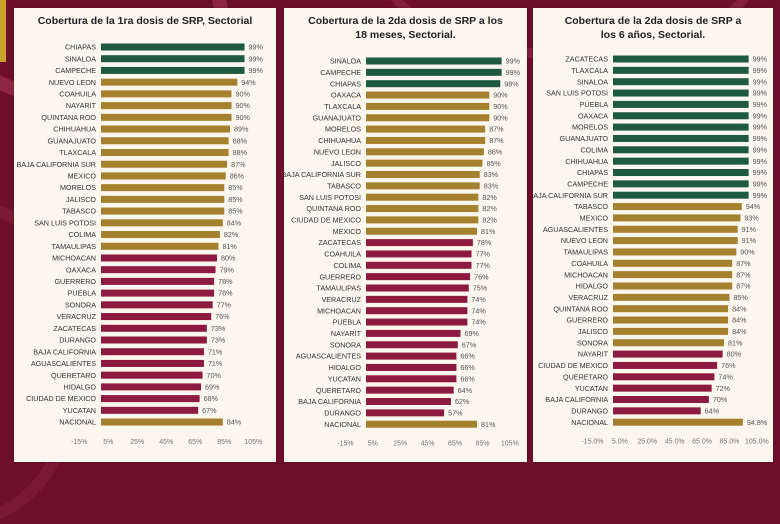 The width and height of the screenshot is (780, 524). Describe the element at coordinates (345, 83) in the screenshot. I see `category-label: CHIAPAS` at that location.